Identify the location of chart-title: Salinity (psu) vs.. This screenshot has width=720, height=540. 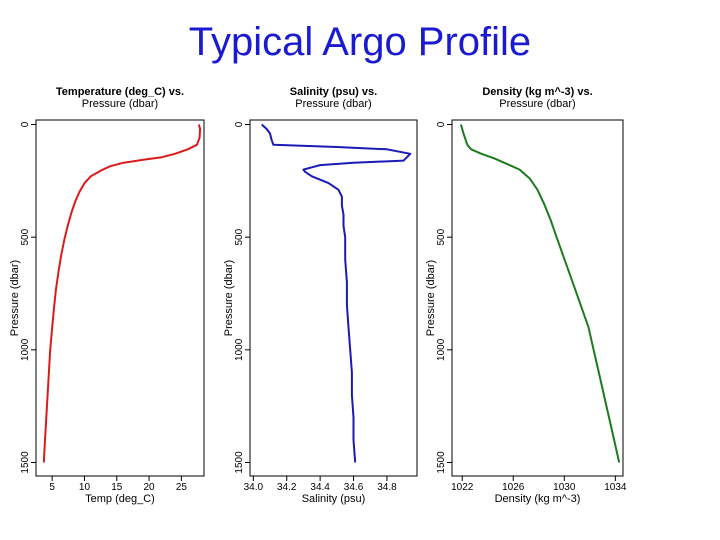
(333, 92).